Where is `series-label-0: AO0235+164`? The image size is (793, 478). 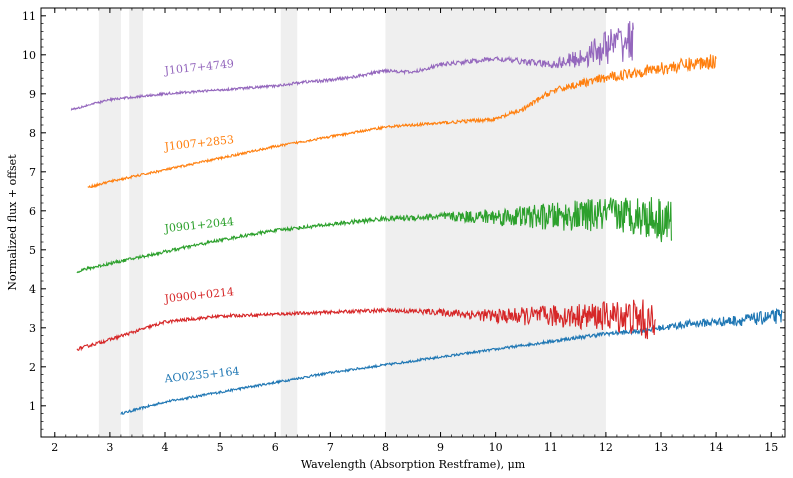
series-label-0: AO0235+164 is located at coordinates (201, 375).